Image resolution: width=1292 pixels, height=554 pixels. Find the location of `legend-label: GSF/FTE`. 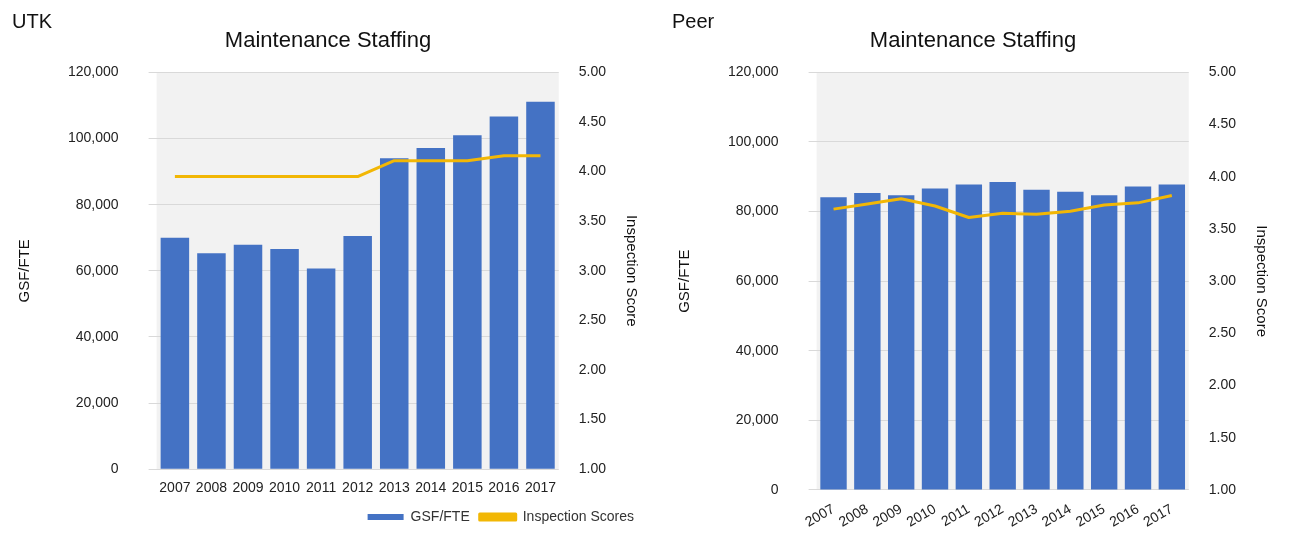

legend-label: GSF/FTE is located at coordinates (440, 515).